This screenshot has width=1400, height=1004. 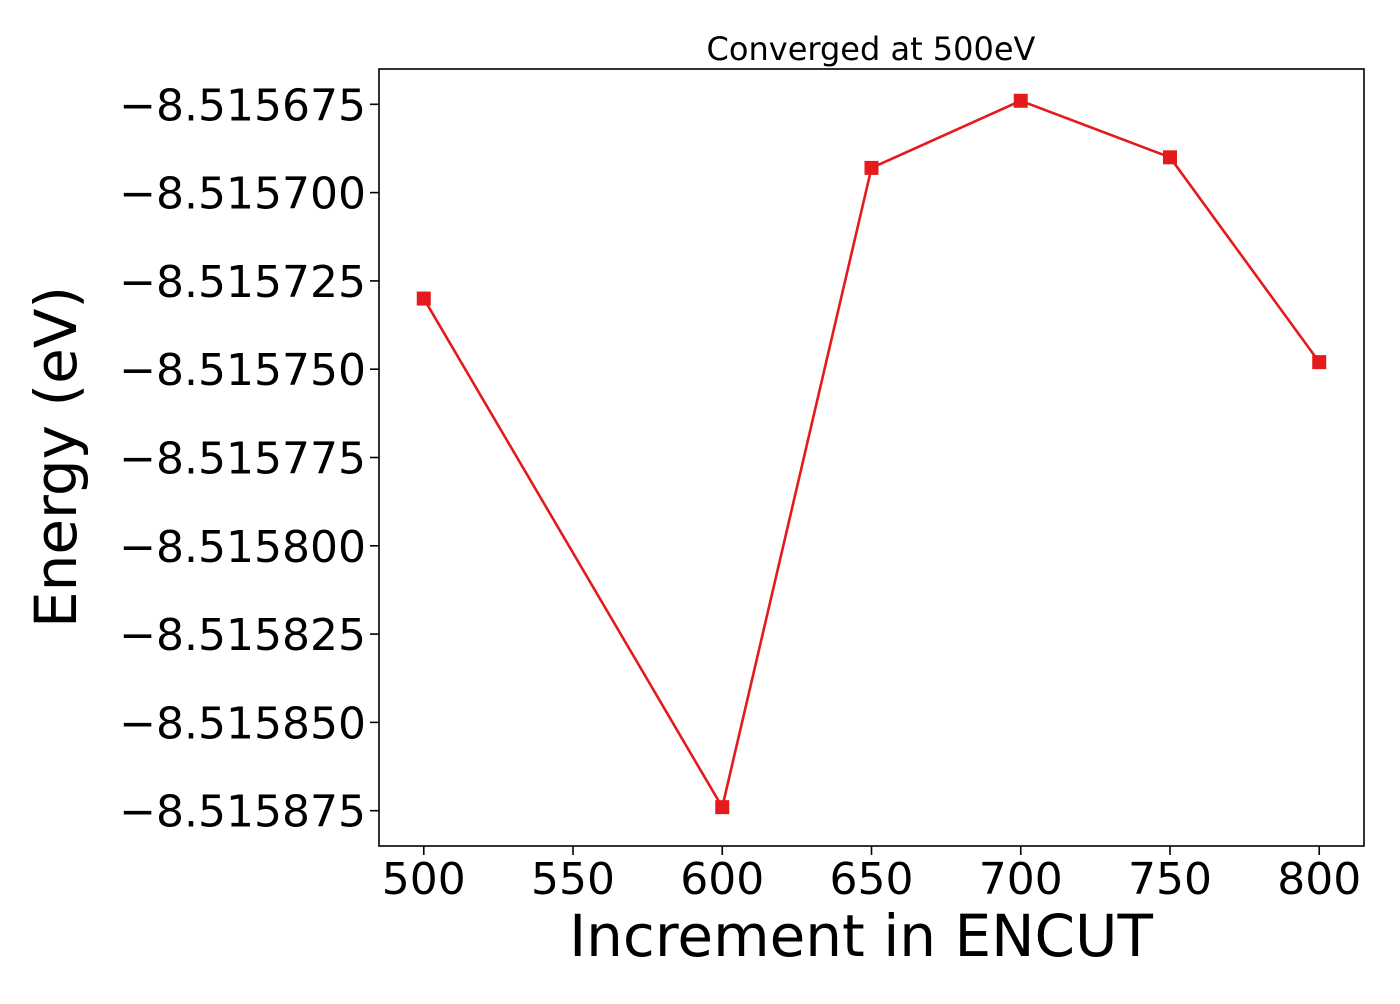 I want to click on x-tick-label: 800, so click(x=1319, y=879).